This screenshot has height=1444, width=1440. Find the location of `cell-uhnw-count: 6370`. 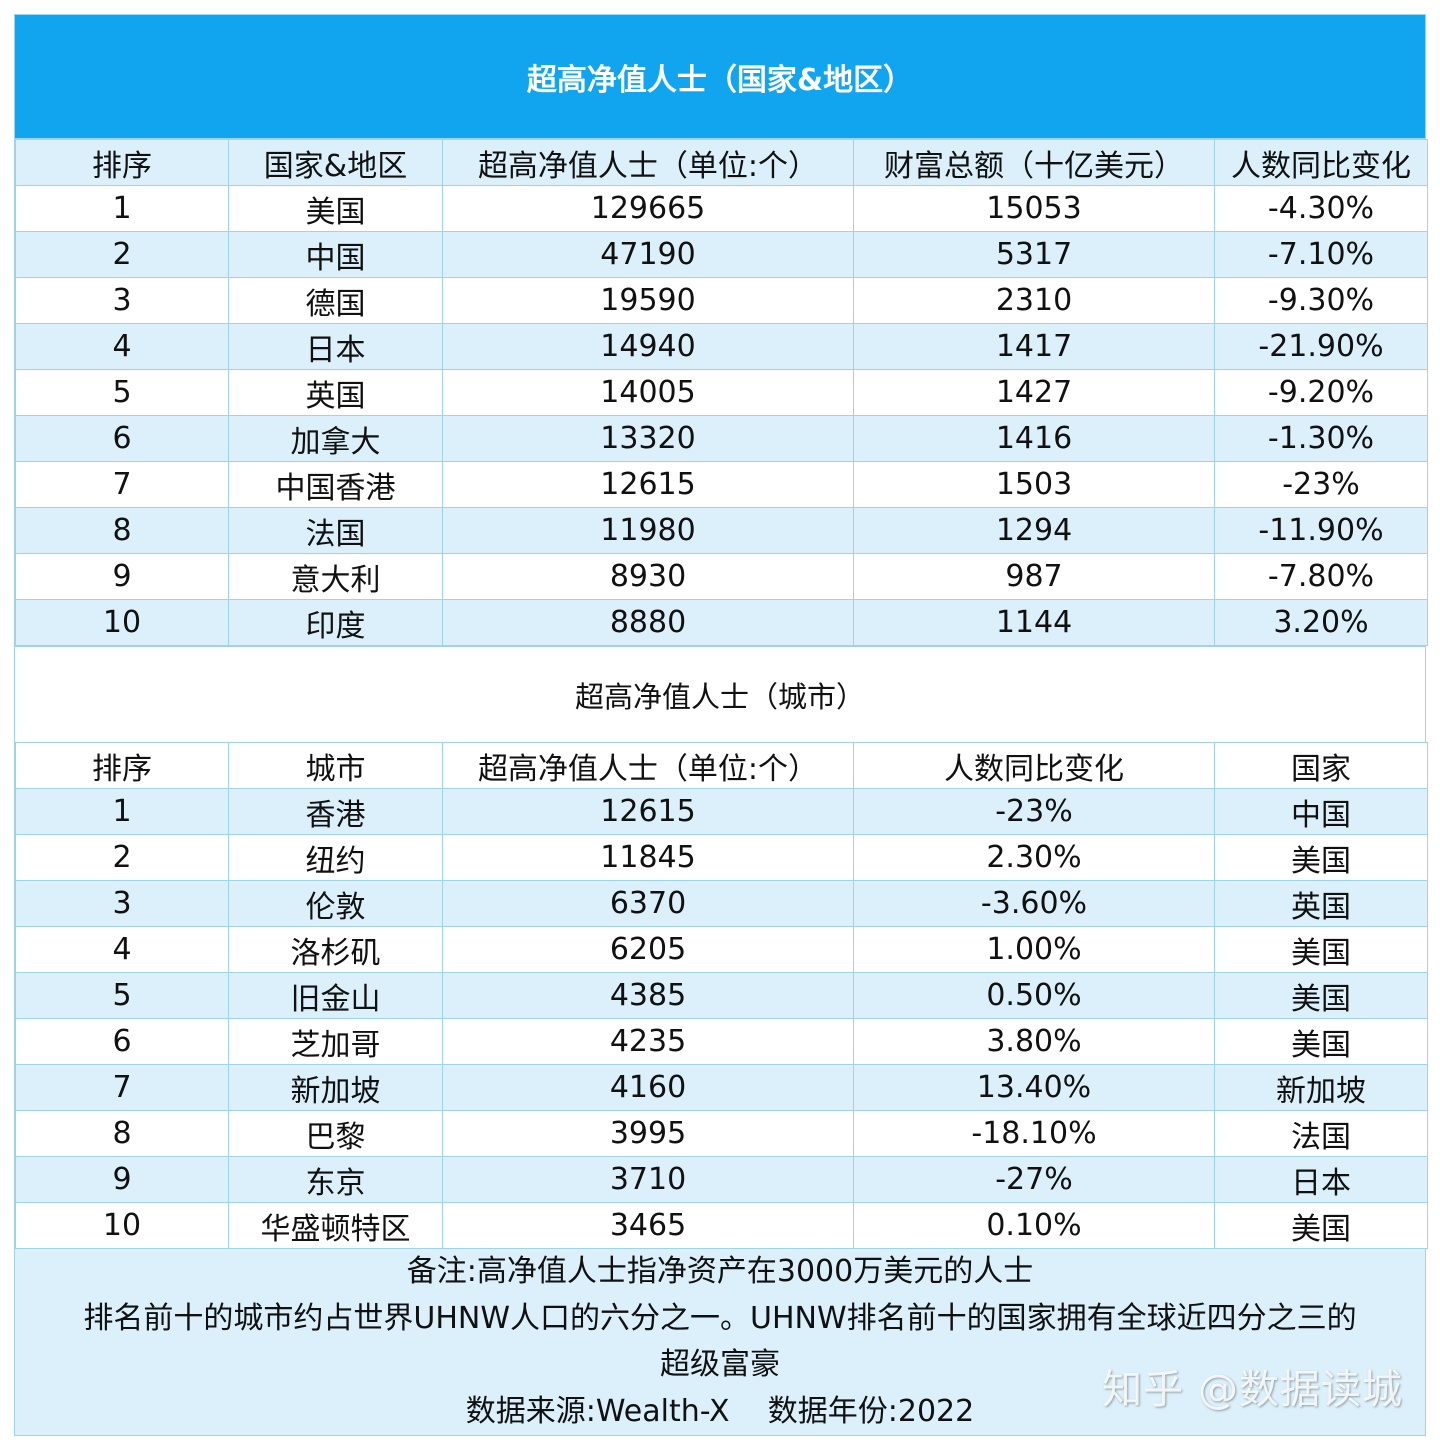

cell-uhnw-count: 6370 is located at coordinates (648, 903).